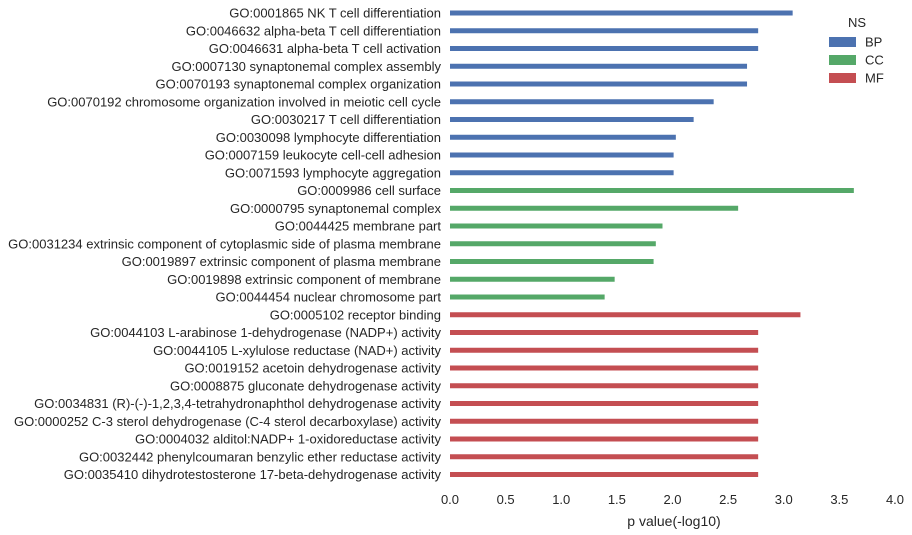 The image size is (912, 535). Describe the element at coordinates (873, 42) in the screenshot. I see `legend-label-bp: BP` at that location.